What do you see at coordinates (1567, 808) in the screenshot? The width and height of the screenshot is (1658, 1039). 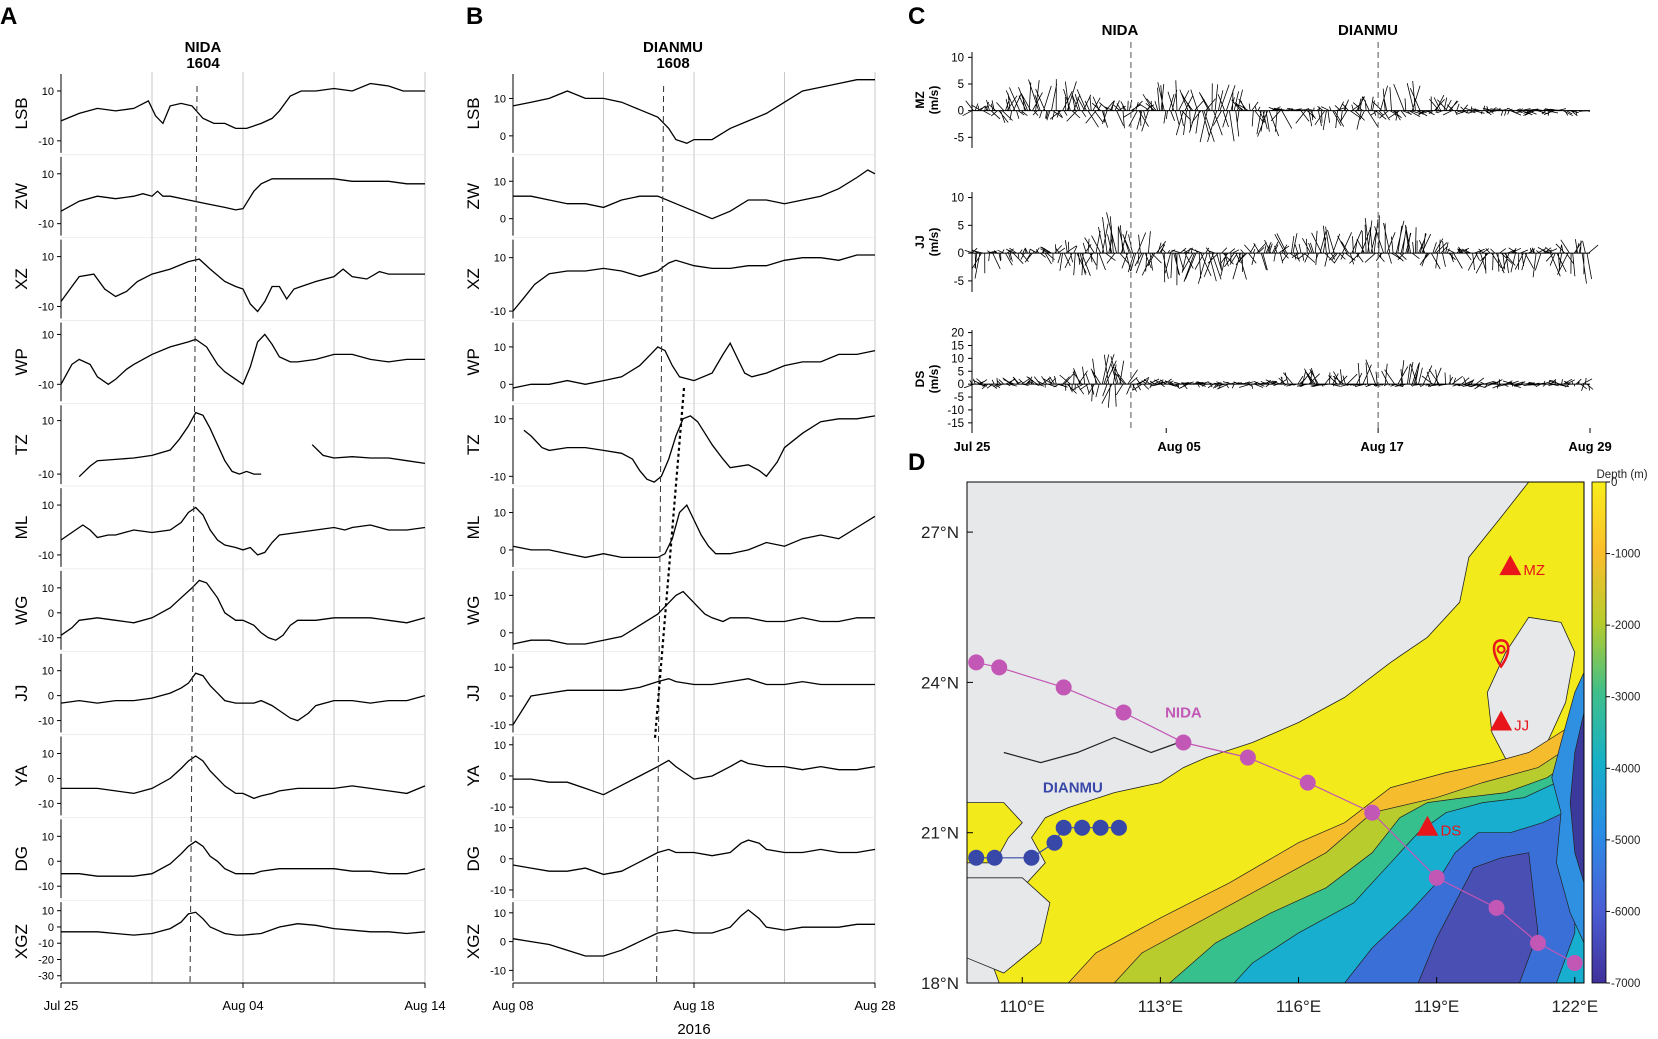 I see `depth-band` at bounding box center [1567, 808].